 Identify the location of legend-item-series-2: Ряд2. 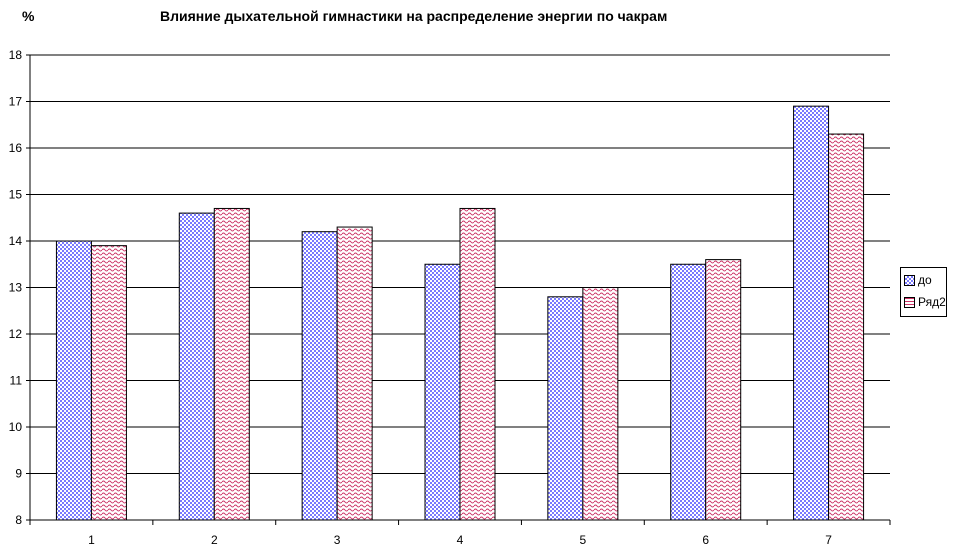
(925, 302).